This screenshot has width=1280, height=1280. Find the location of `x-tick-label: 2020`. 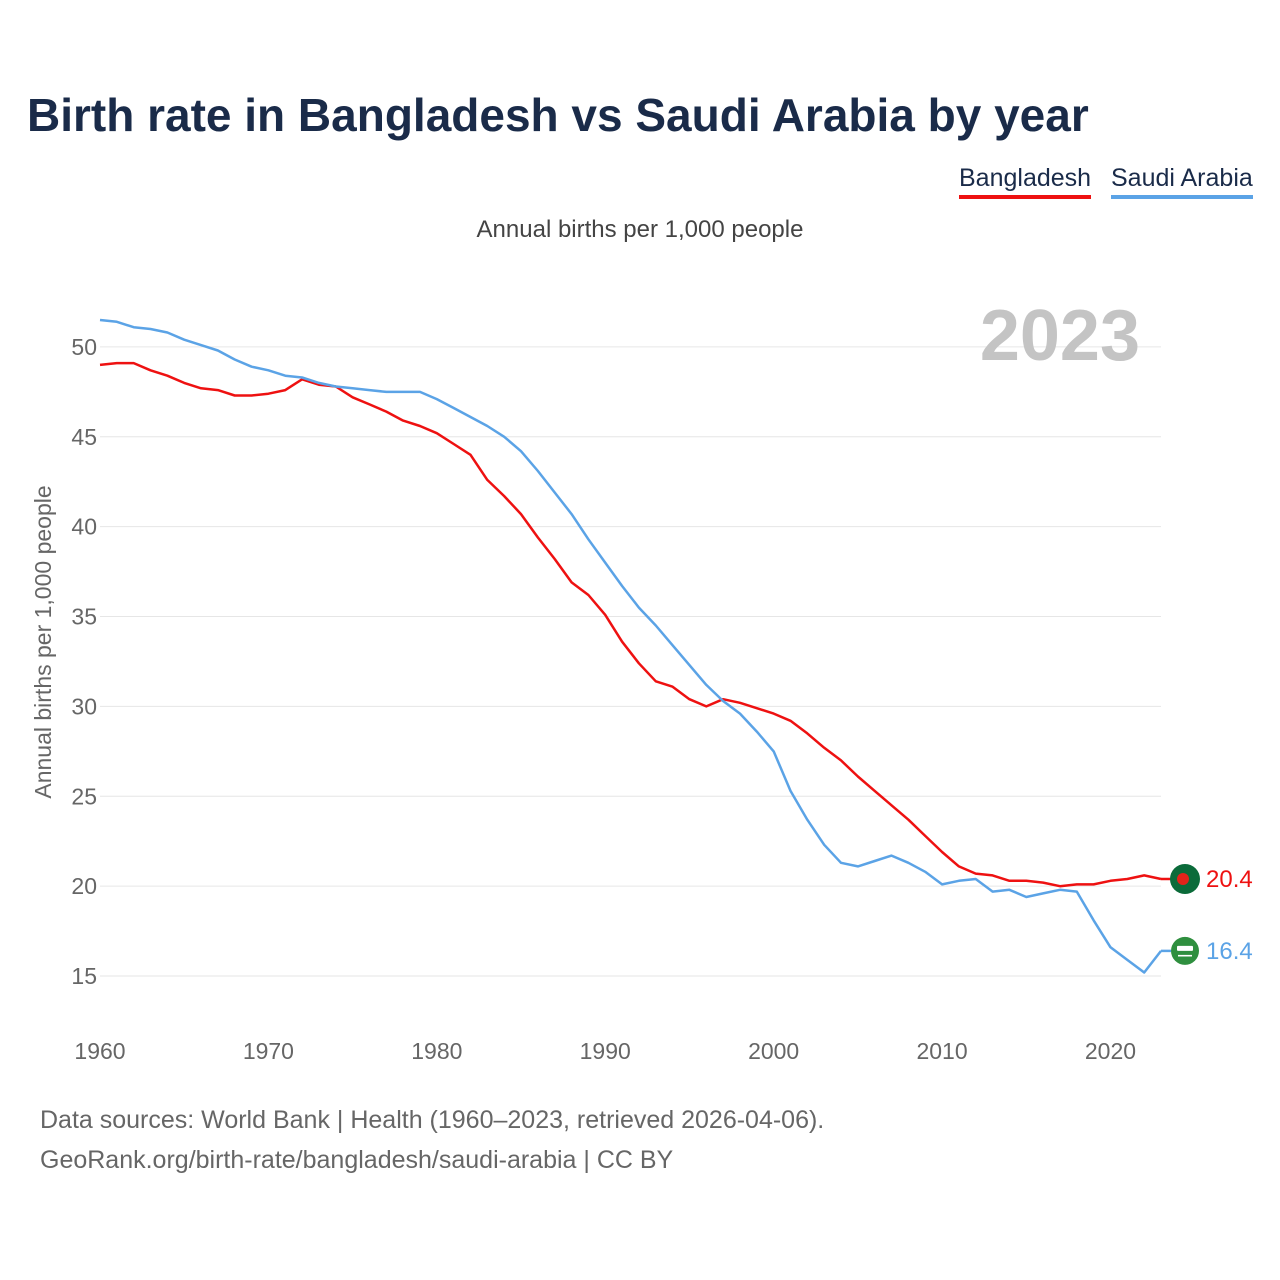

x-tick-label: 2020 is located at coordinates (1110, 1051).